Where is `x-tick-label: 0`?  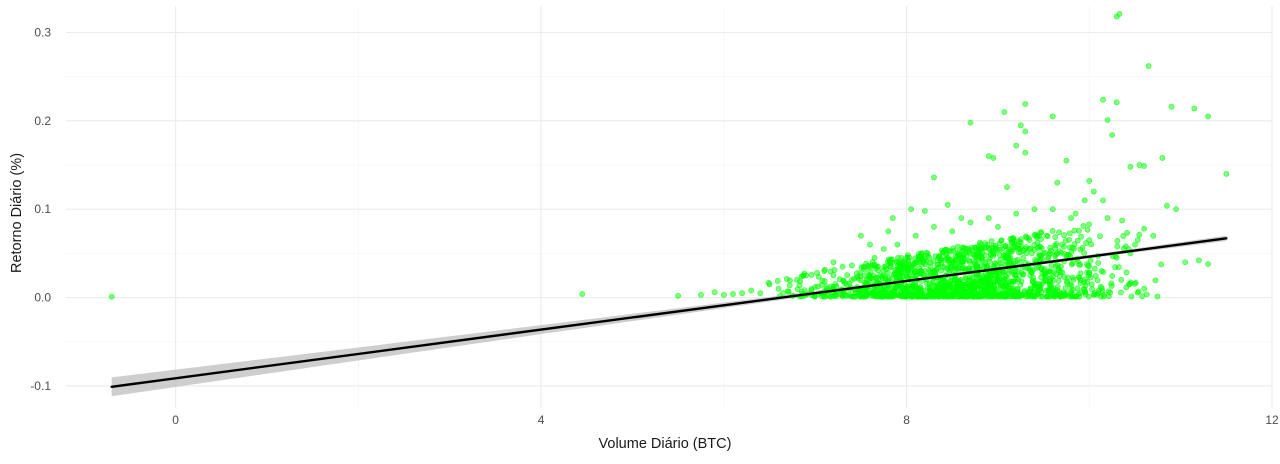
x-tick-label: 0 is located at coordinates (175, 420).